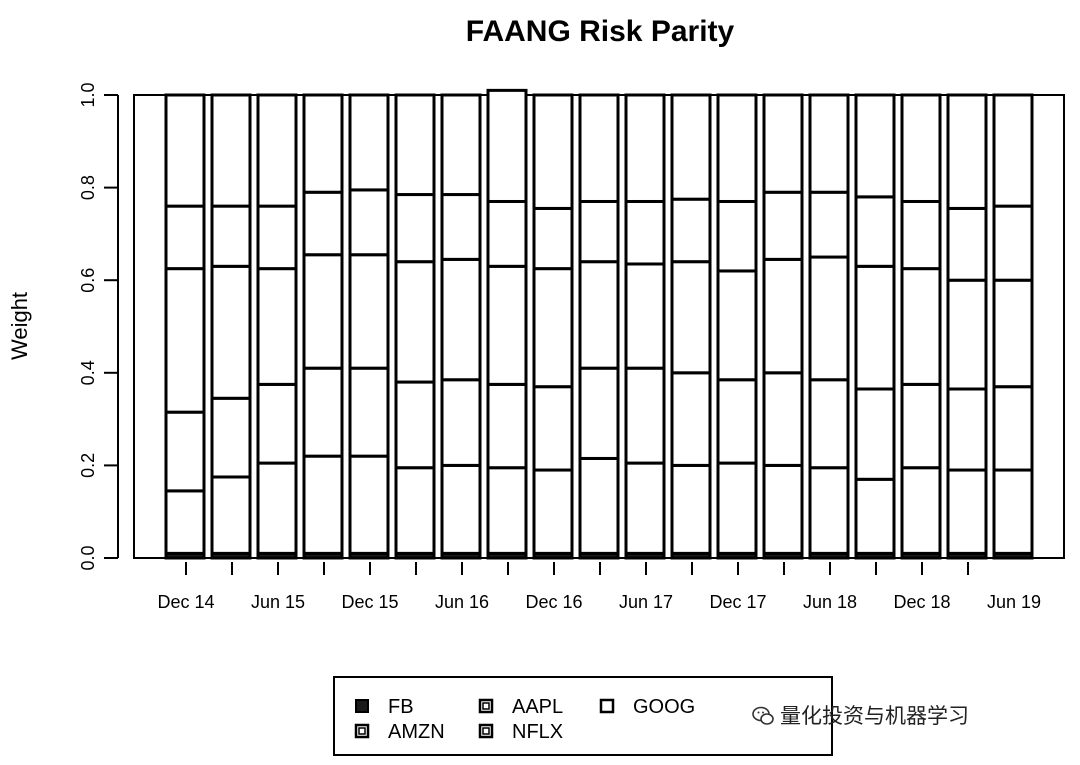 This screenshot has height=765, width=1080. Describe the element at coordinates (874, 716) in the screenshot. I see `watermark-text: 量化投资与机器学习` at that location.